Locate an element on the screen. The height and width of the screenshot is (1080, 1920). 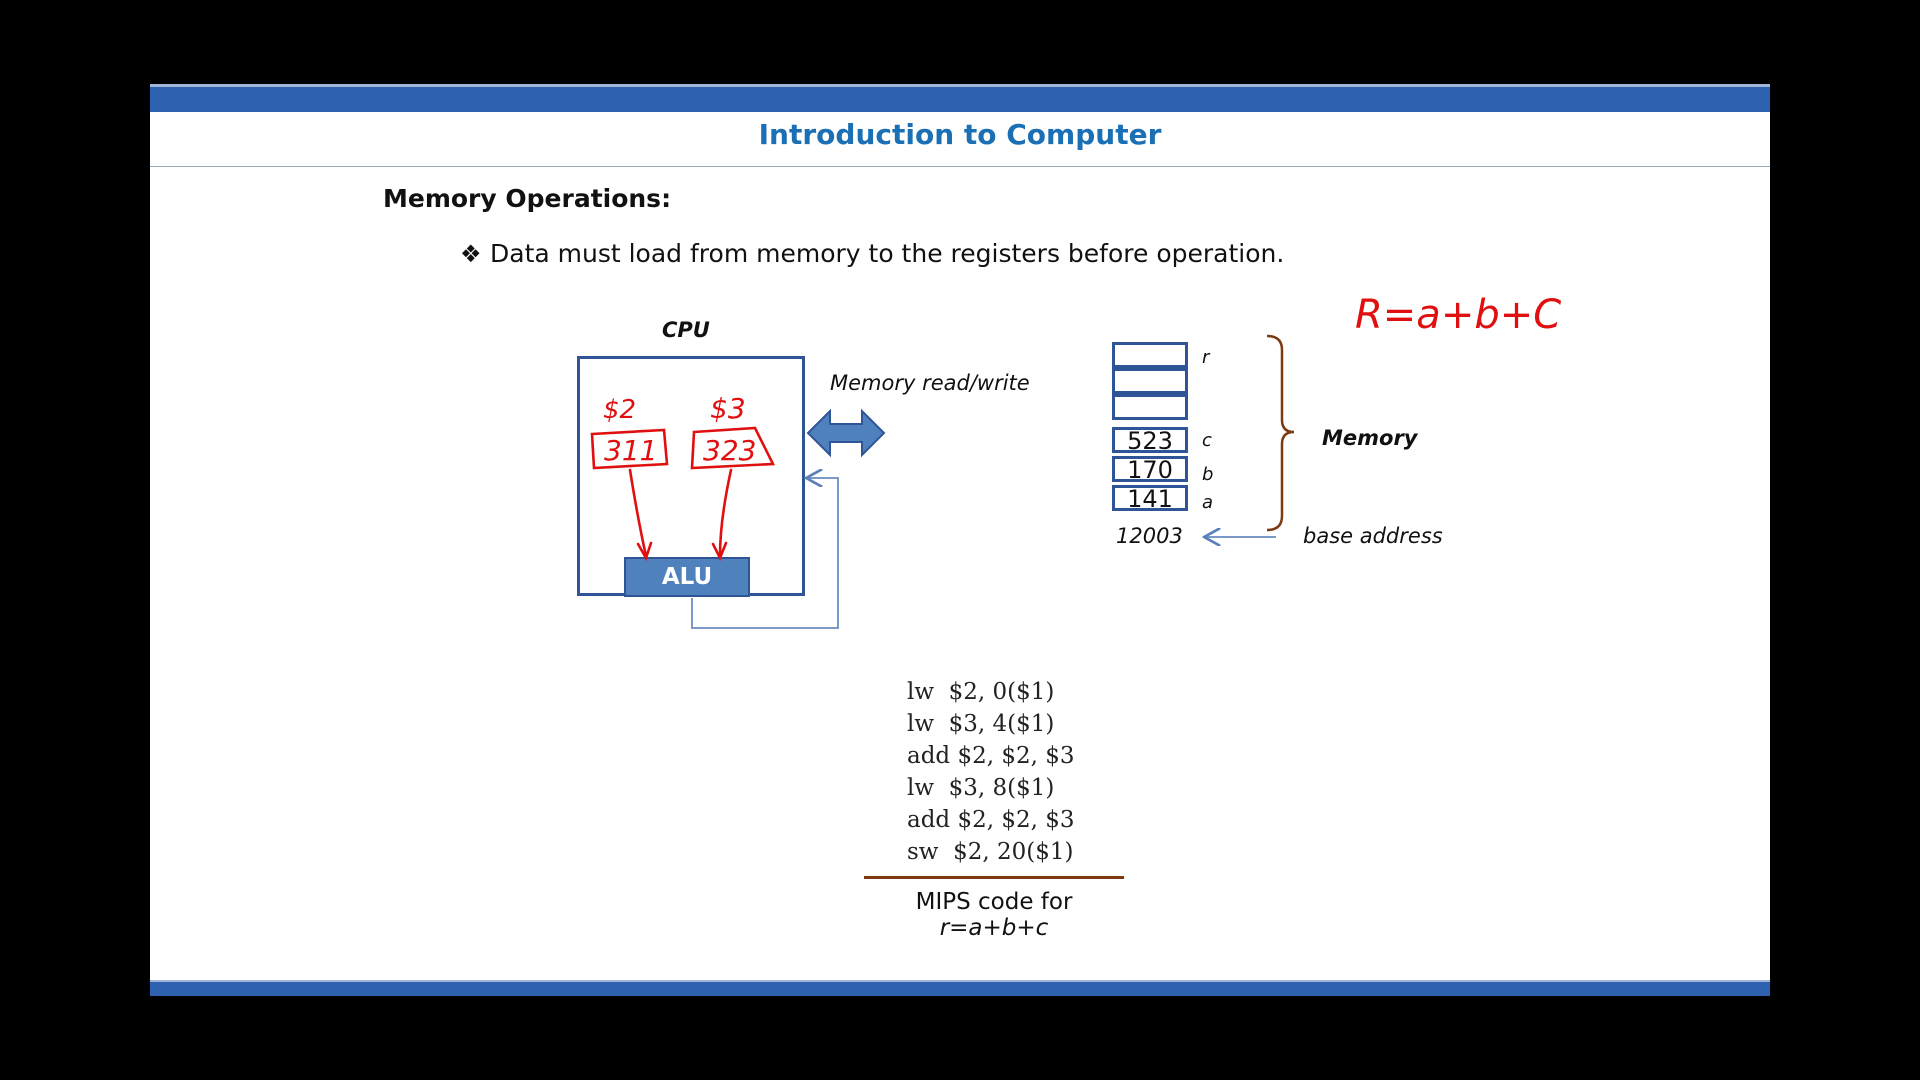
memory-cell-tag: b is located at coordinates (1208, 474).